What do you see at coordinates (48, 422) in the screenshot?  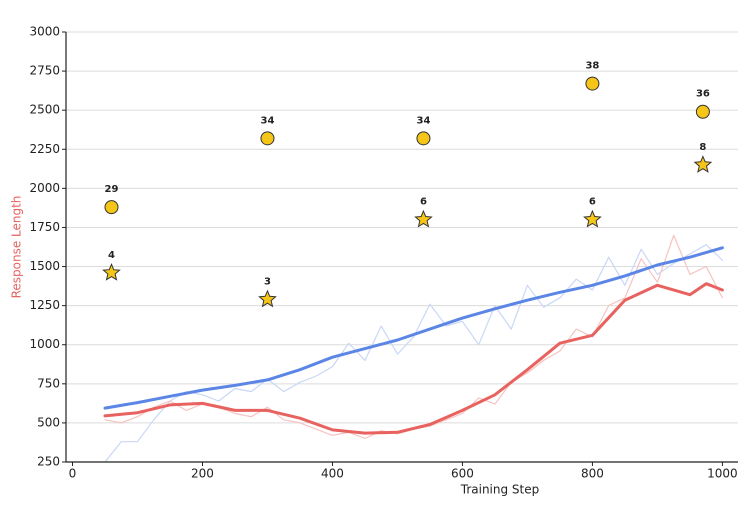 I see `y-tick-label: 500` at bounding box center [48, 422].